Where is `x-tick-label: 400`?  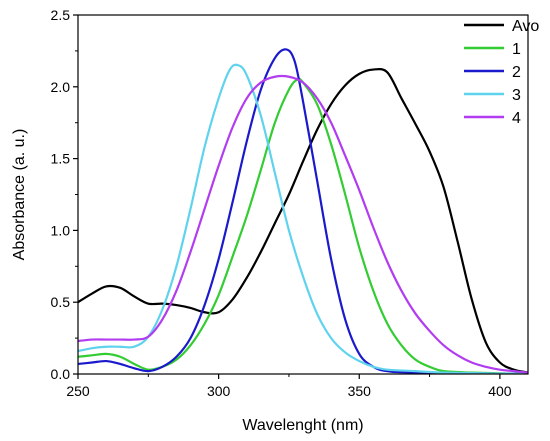
x-tick-label: 400 is located at coordinates (500, 391).